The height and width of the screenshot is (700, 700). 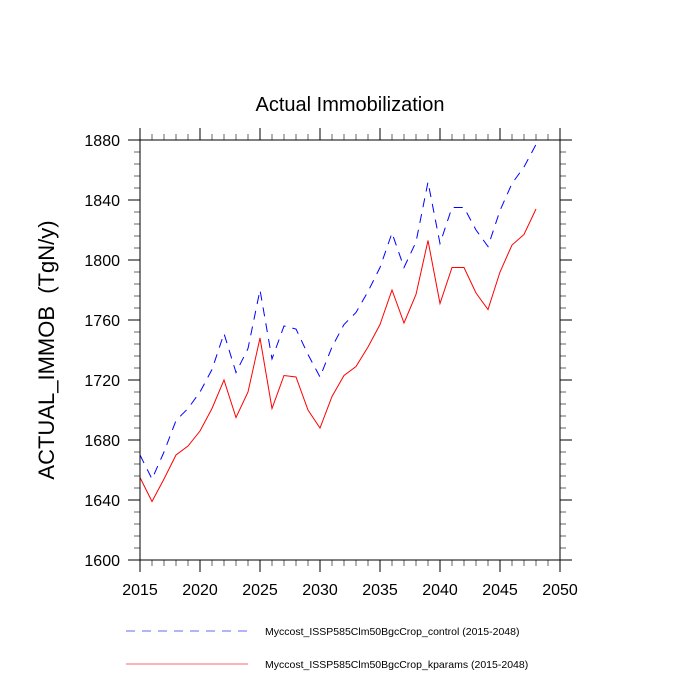 I want to click on x-tick-label: 2045, so click(x=500, y=590).